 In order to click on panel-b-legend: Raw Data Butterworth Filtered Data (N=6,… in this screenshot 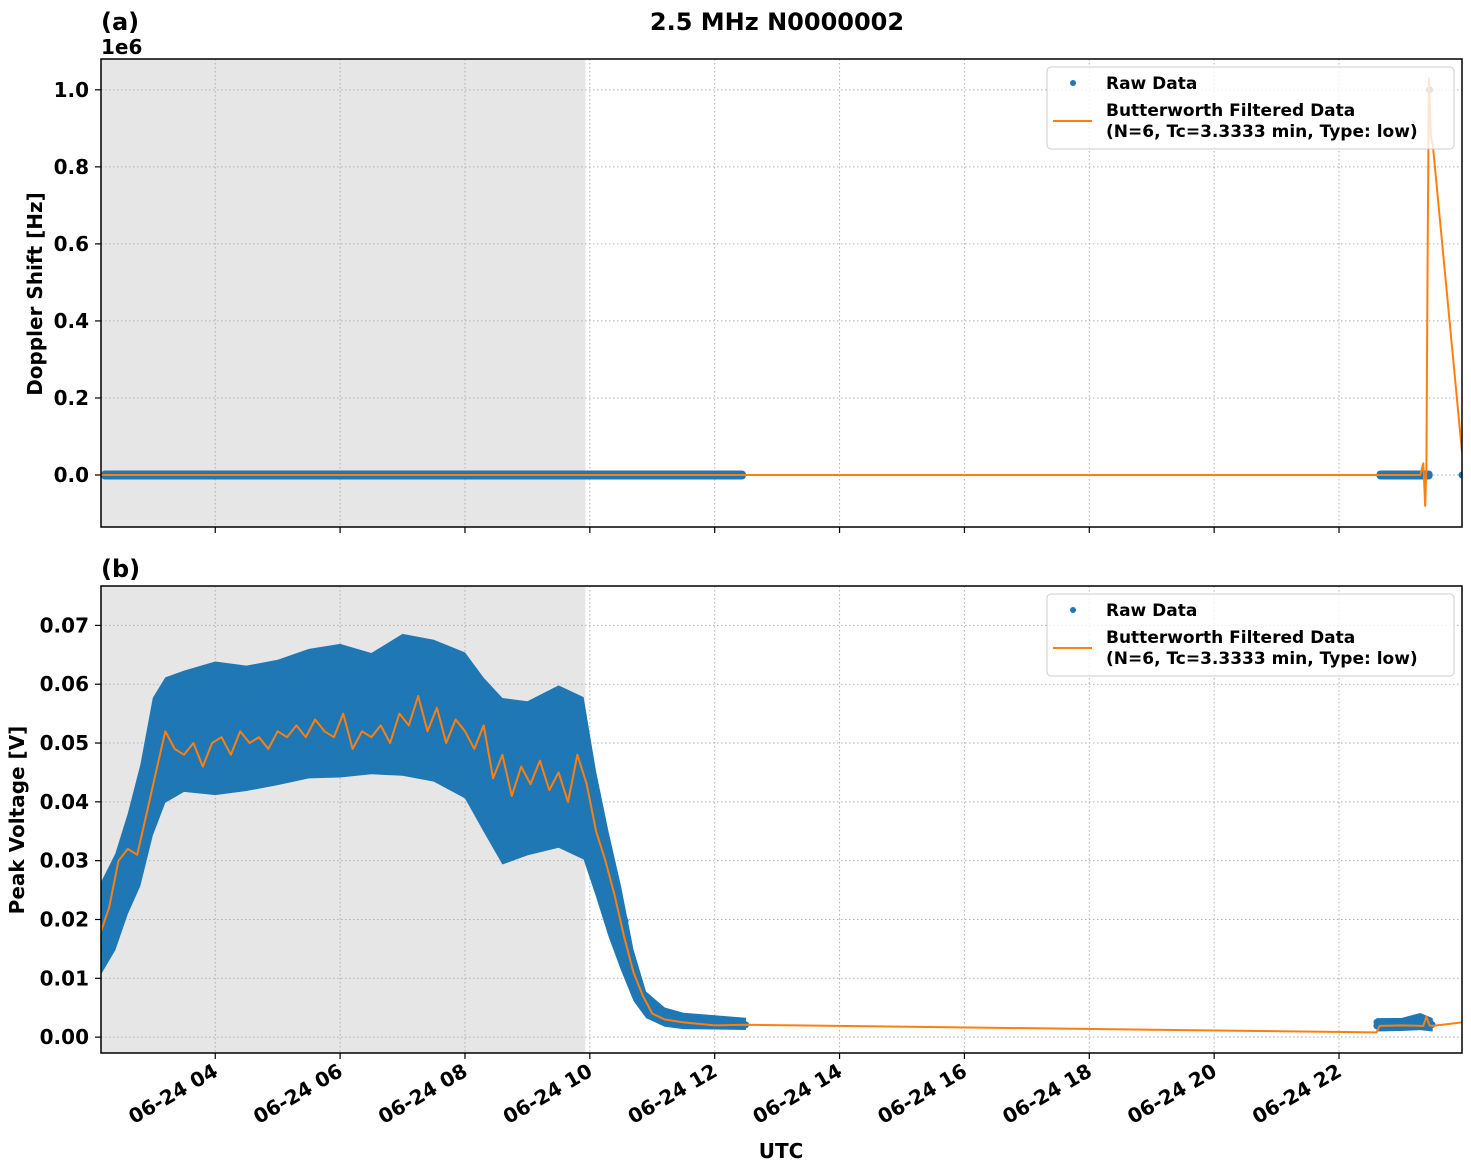, I will do `click(1250, 635)`.